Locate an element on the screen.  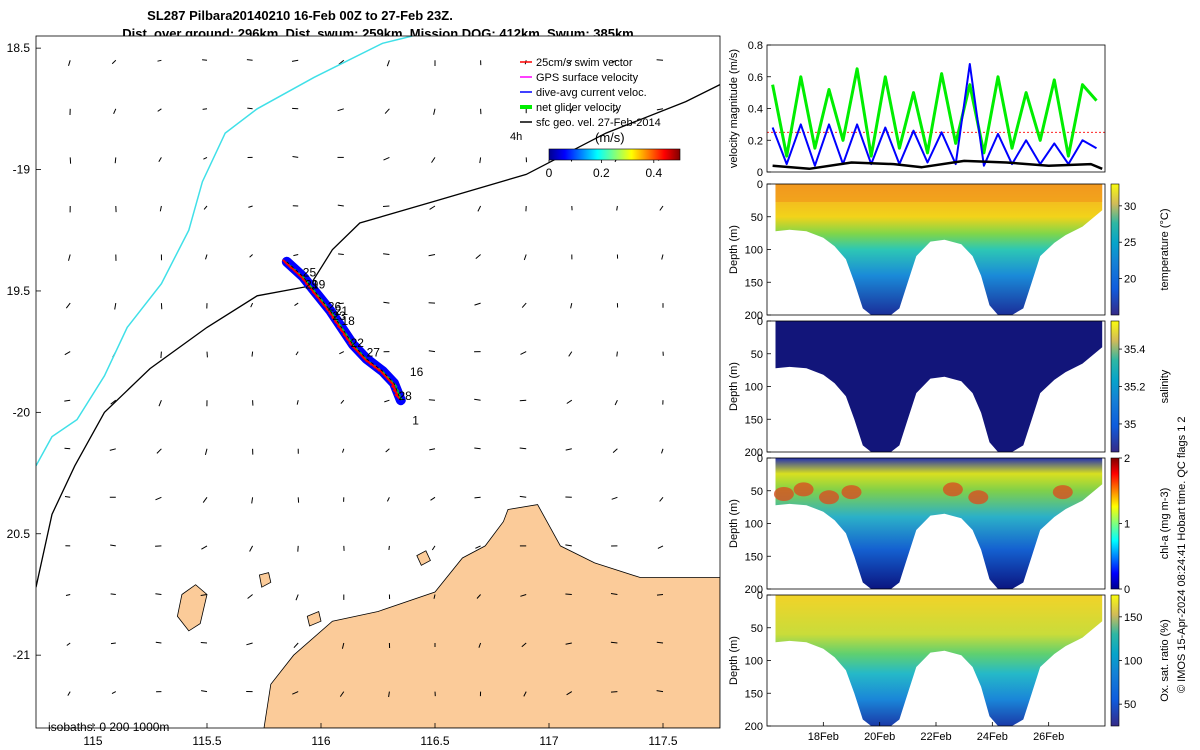
legend-label-dive-avg: dive-avg current veloc. is located at coordinates (591, 93).